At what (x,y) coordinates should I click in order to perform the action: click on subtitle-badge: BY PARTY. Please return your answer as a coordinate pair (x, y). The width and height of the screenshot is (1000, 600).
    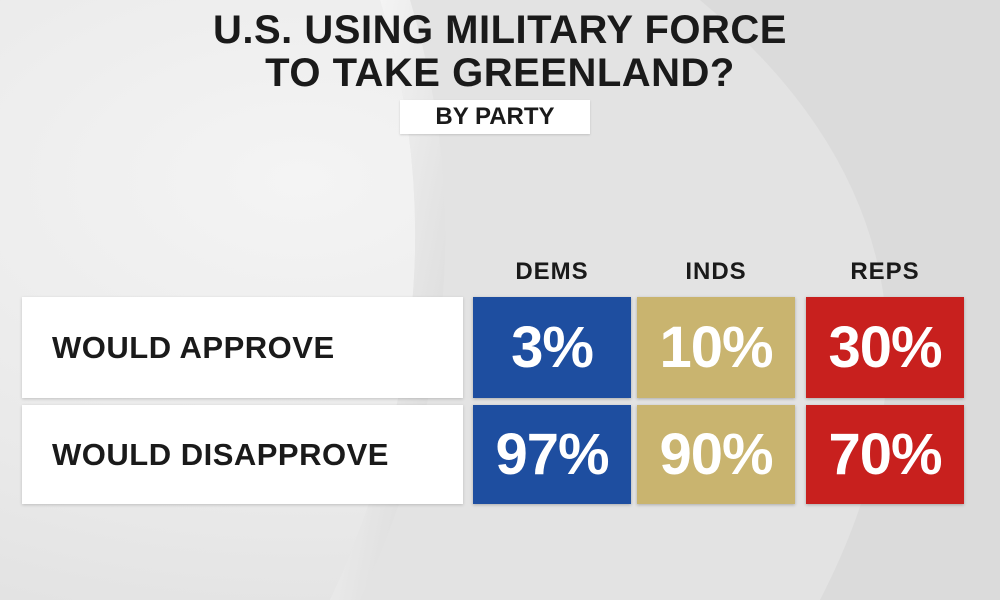
    Looking at the image, I should click on (495, 117).